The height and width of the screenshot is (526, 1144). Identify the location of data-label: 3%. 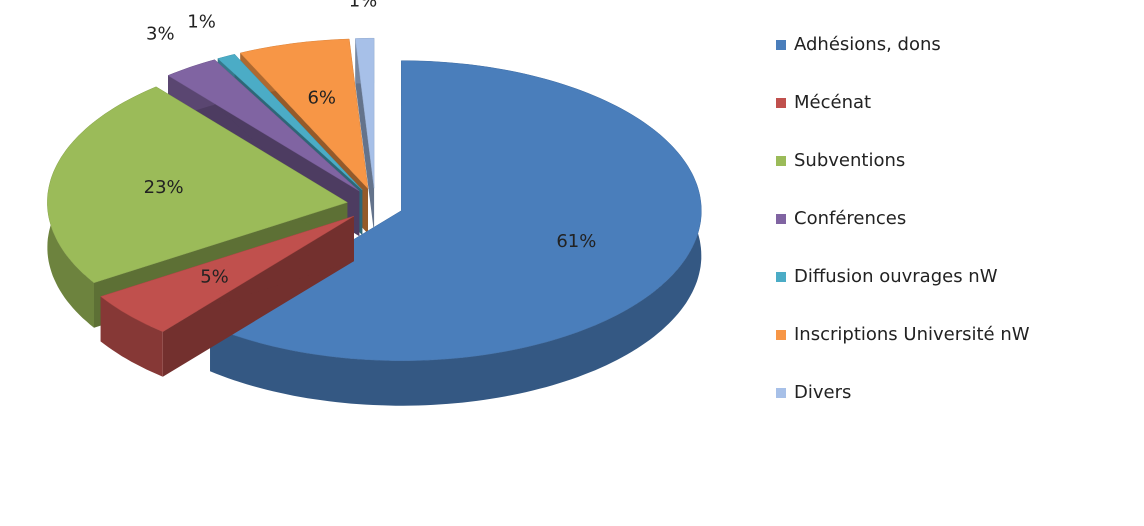
(160, 34).